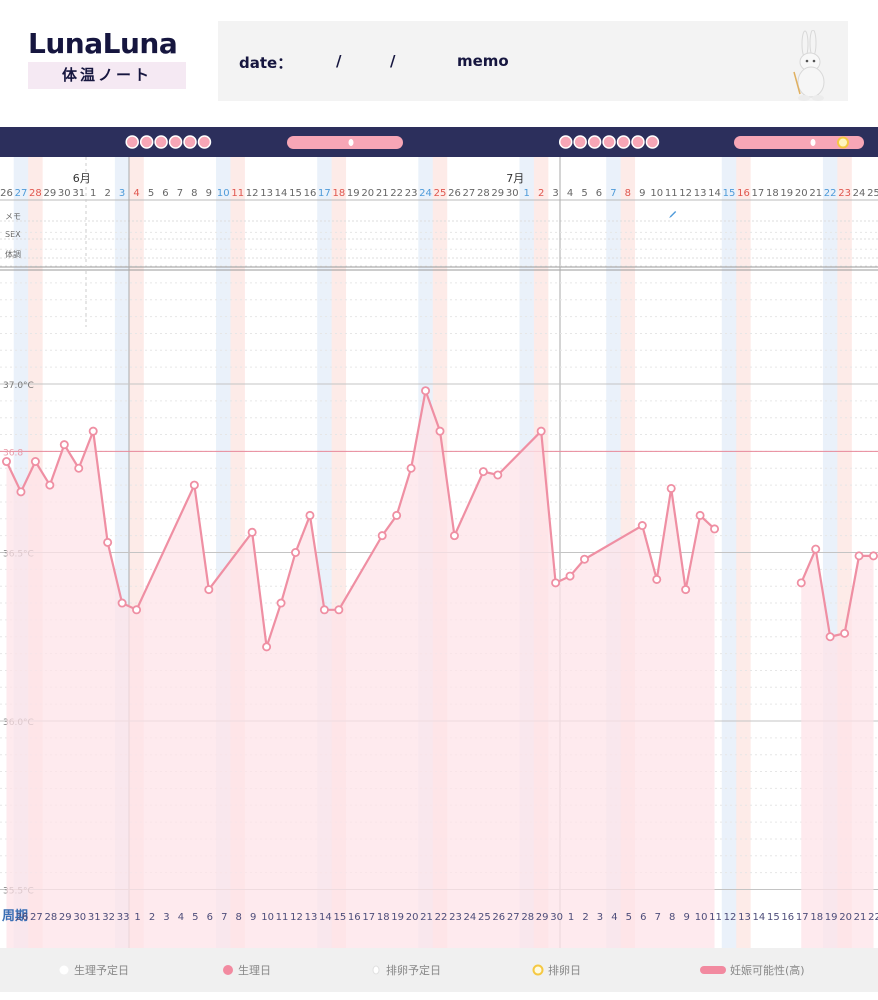 The image size is (878, 1000). Describe the element at coordinates (396, 193) in the screenshot. I see `date-tick-label: 22` at that location.